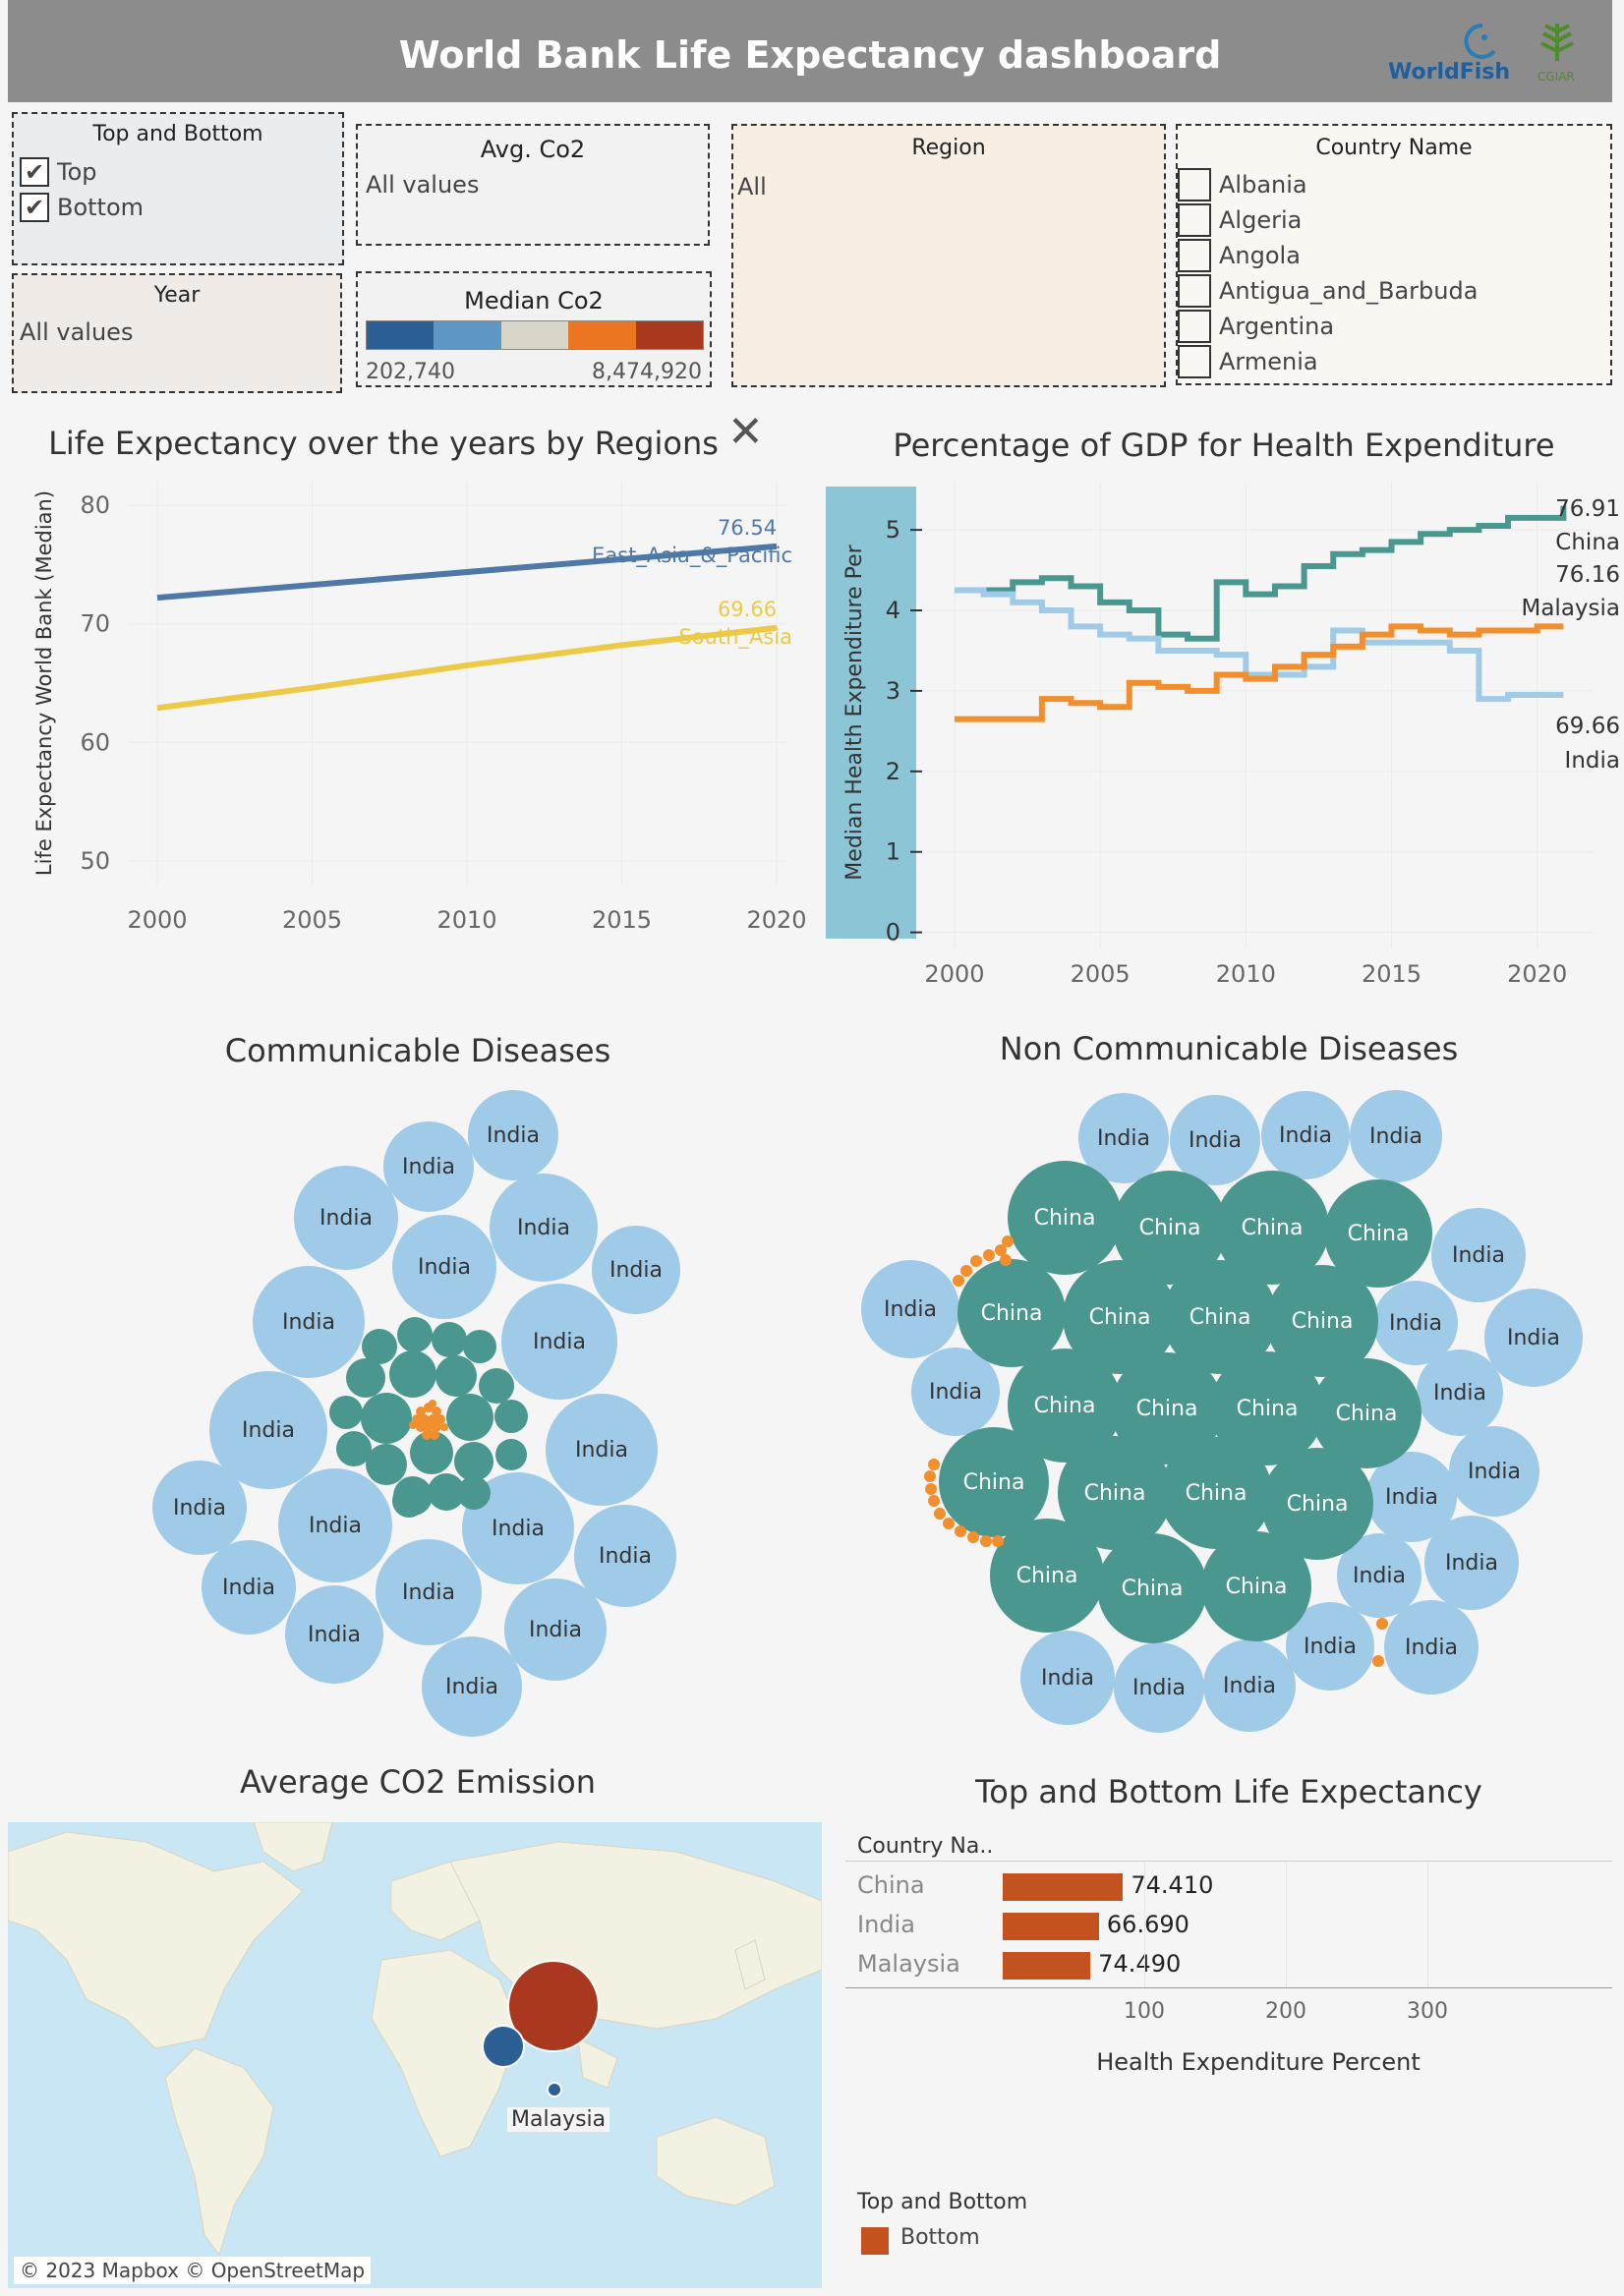 The width and height of the screenshot is (1624, 2296). I want to click on co2-bubble-india, so click(503, 2047).